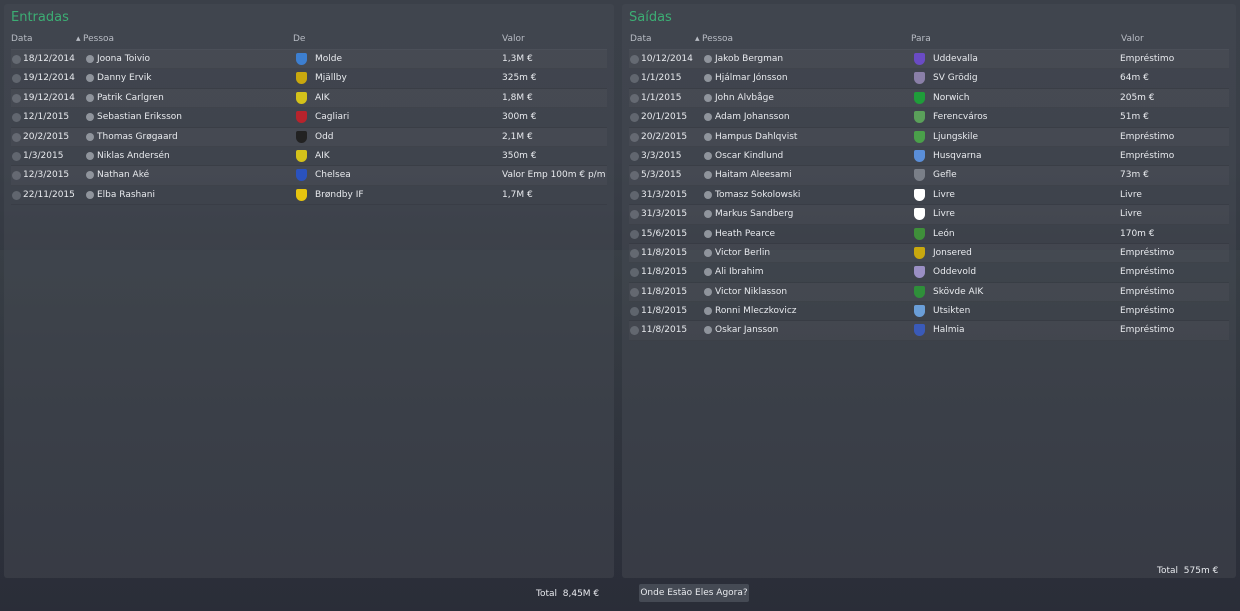 This screenshot has height=611, width=1240. What do you see at coordinates (324, 136) in the screenshot?
I see `club-name: Odd` at bounding box center [324, 136].